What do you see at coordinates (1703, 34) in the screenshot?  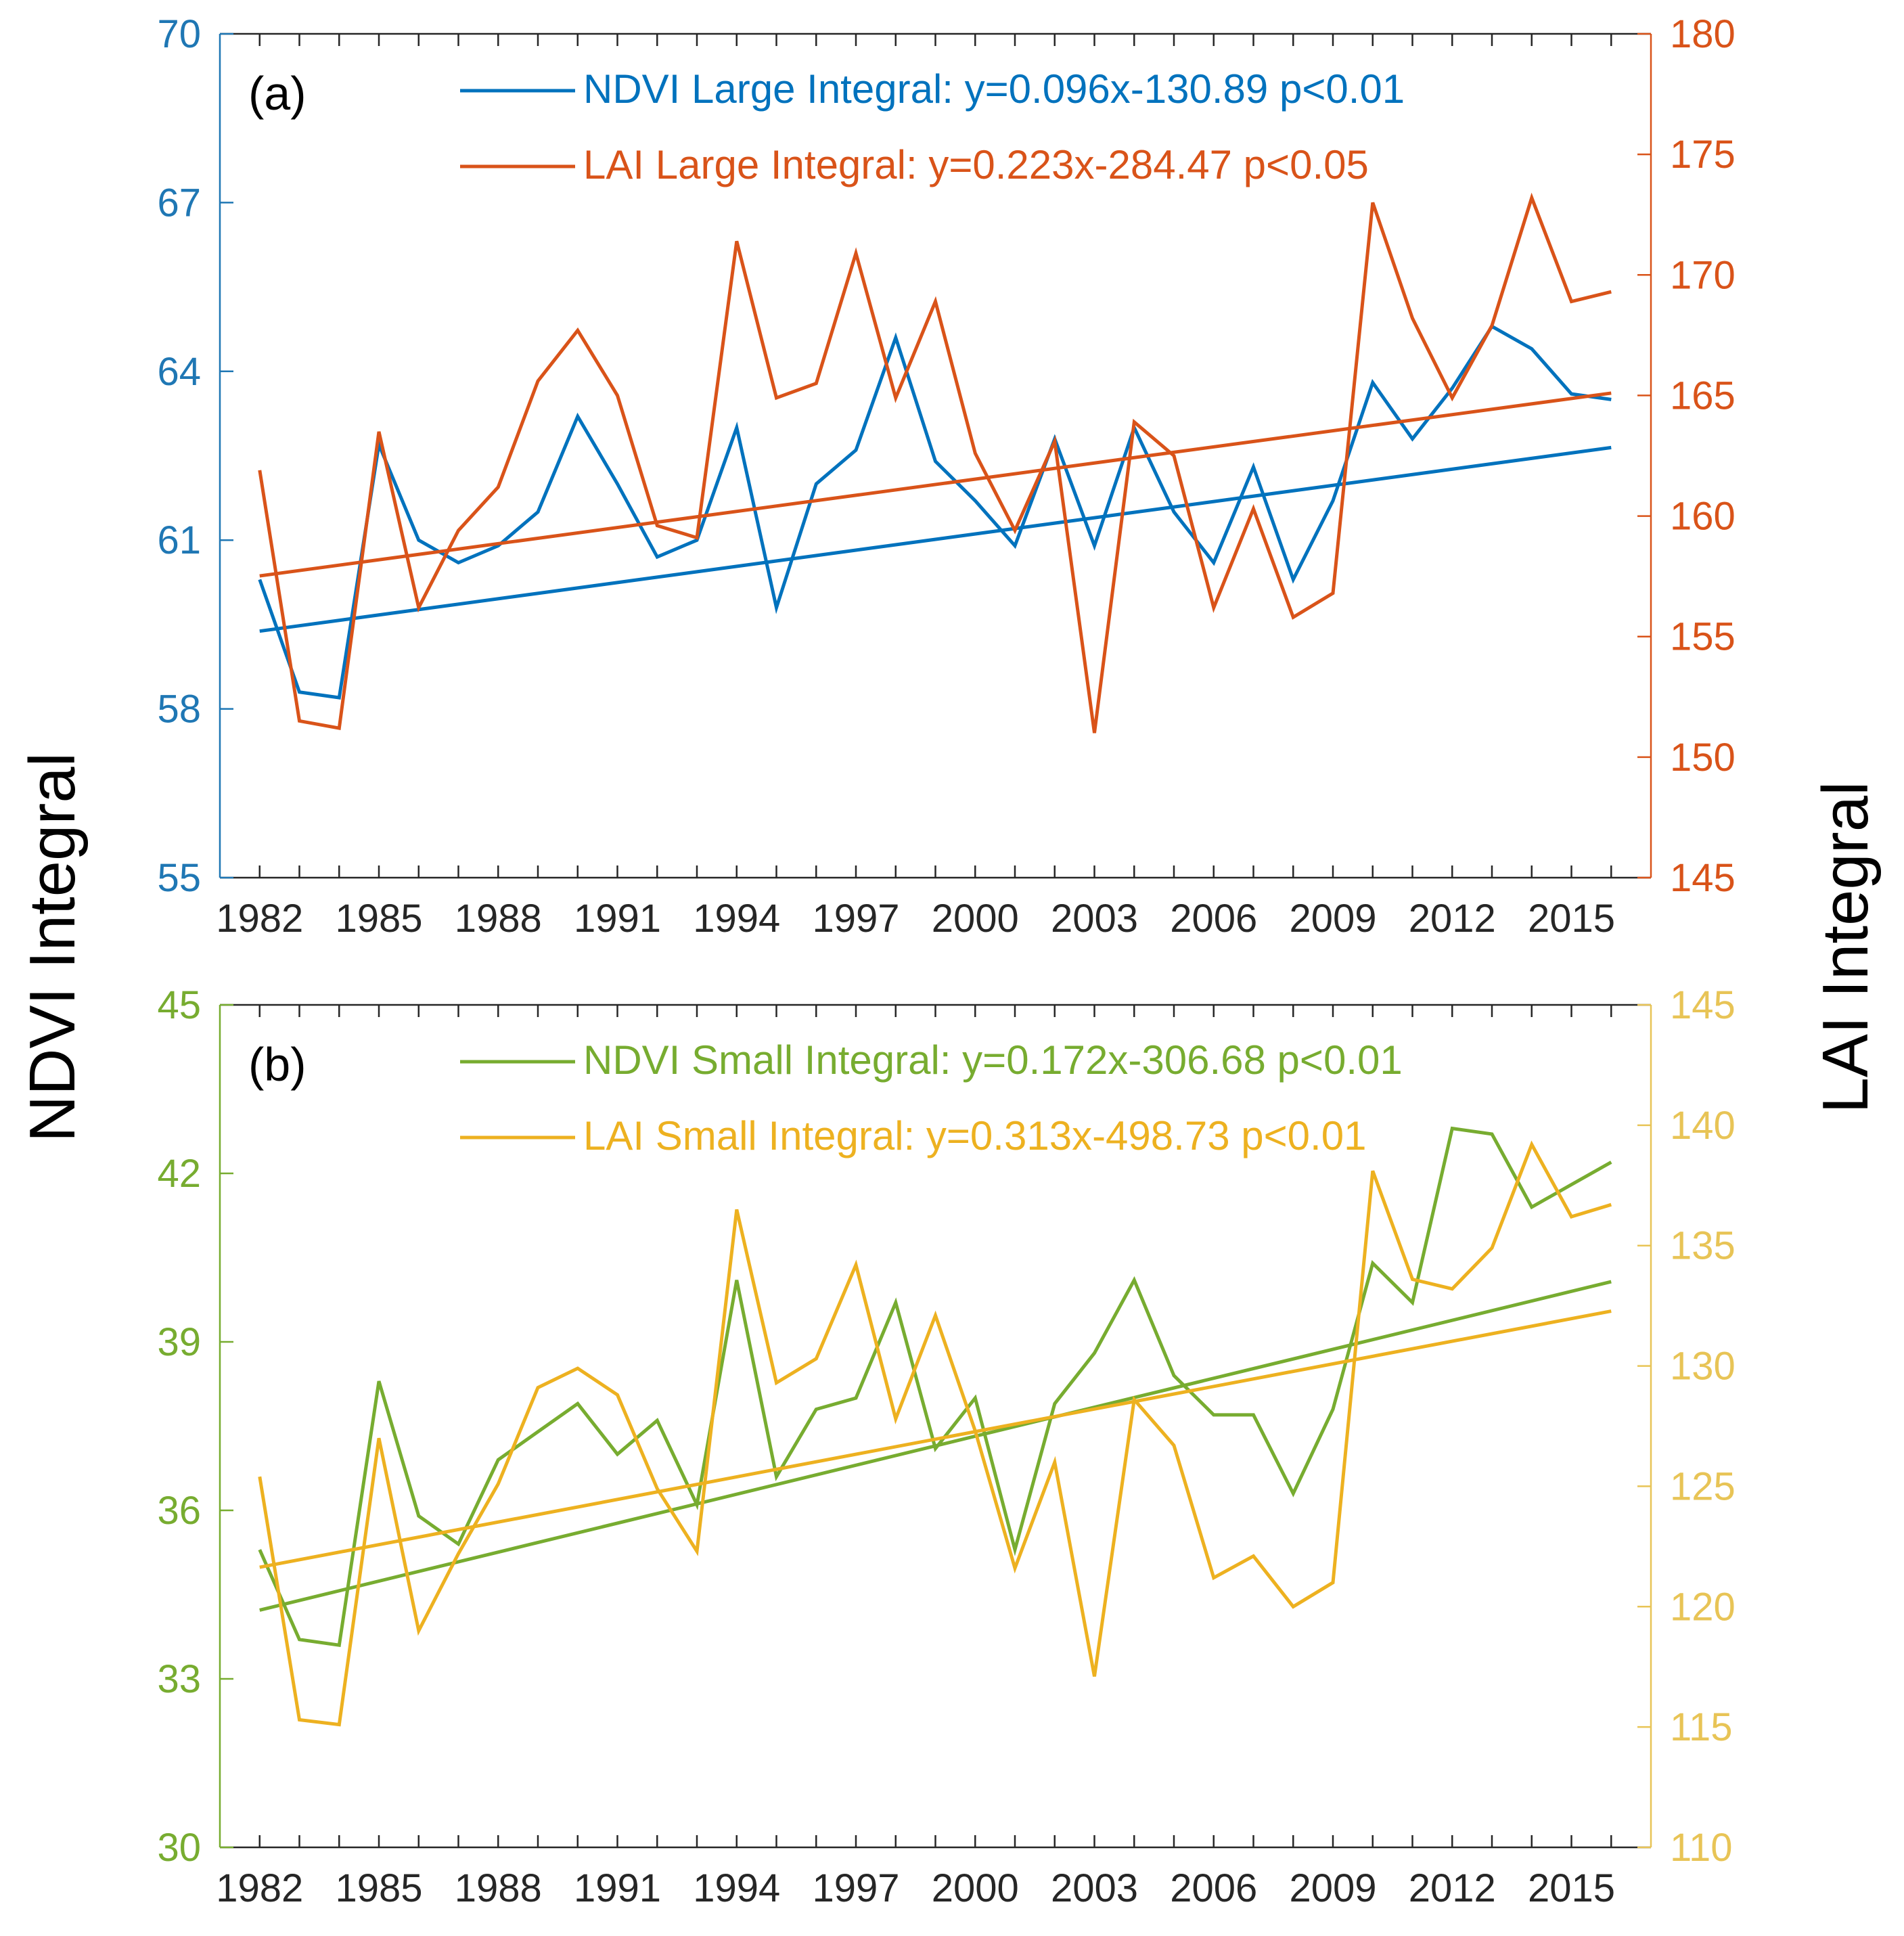 I see `panel-a-right-tick-label: 180` at bounding box center [1703, 34].